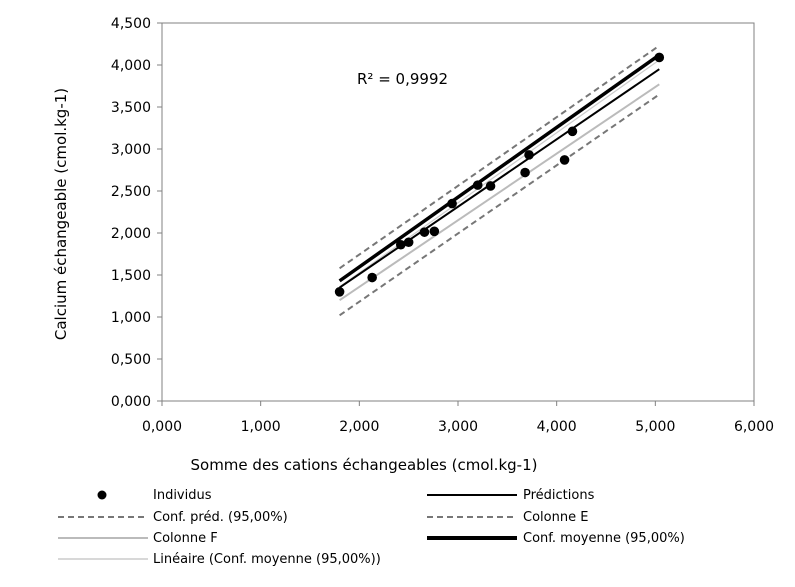 The width and height of the screenshot is (795, 587). What do you see at coordinates (131, 108) in the screenshot?
I see `y-tick-label: 3,500` at bounding box center [131, 108].